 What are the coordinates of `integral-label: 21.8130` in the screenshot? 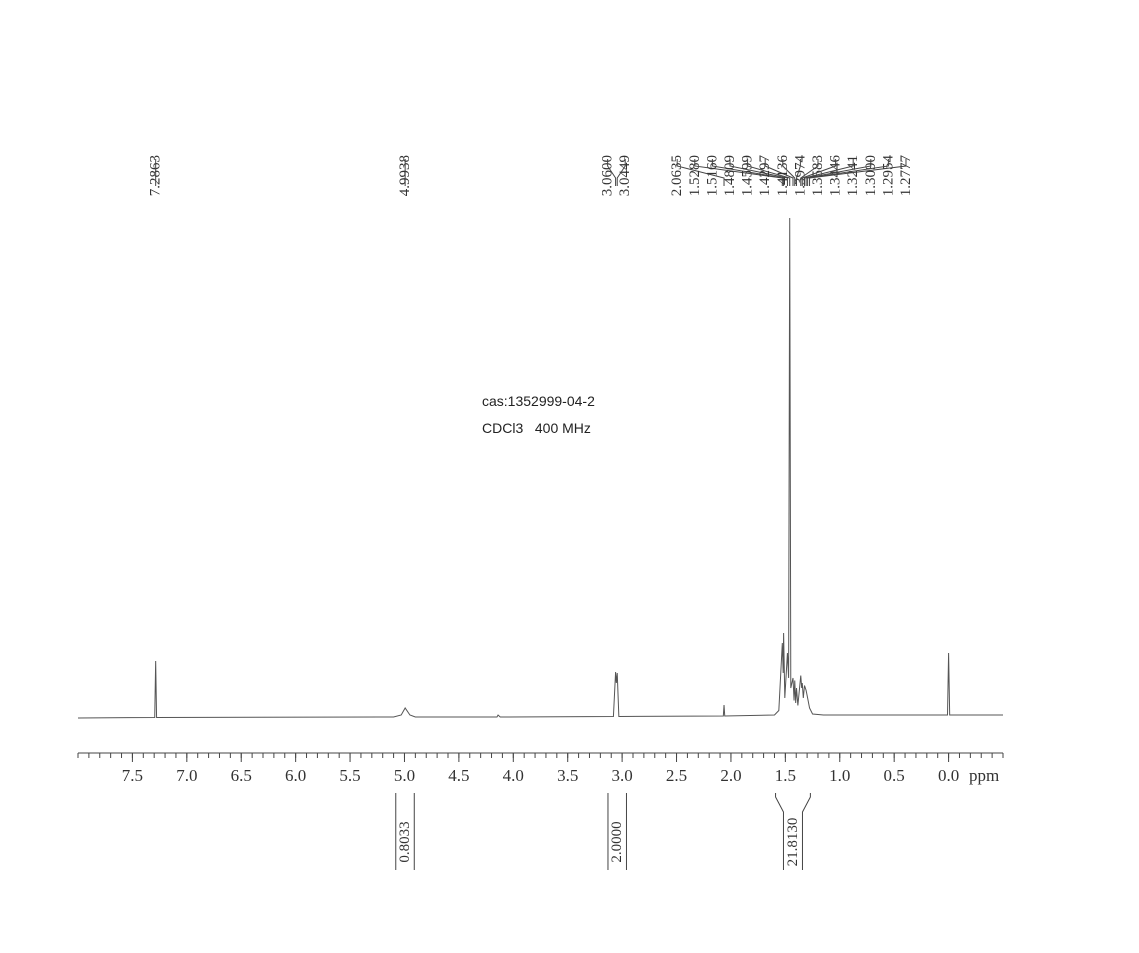 It's located at (793, 842).